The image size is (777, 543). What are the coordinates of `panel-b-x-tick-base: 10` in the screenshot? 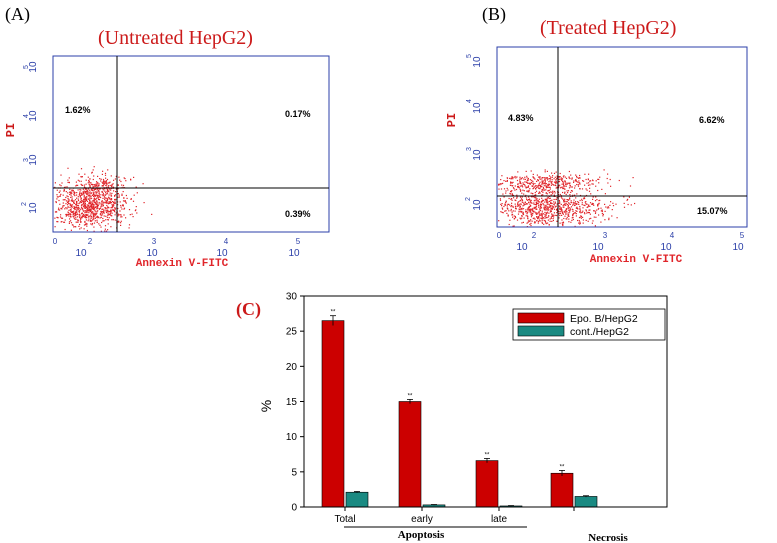 It's located at (598, 247).